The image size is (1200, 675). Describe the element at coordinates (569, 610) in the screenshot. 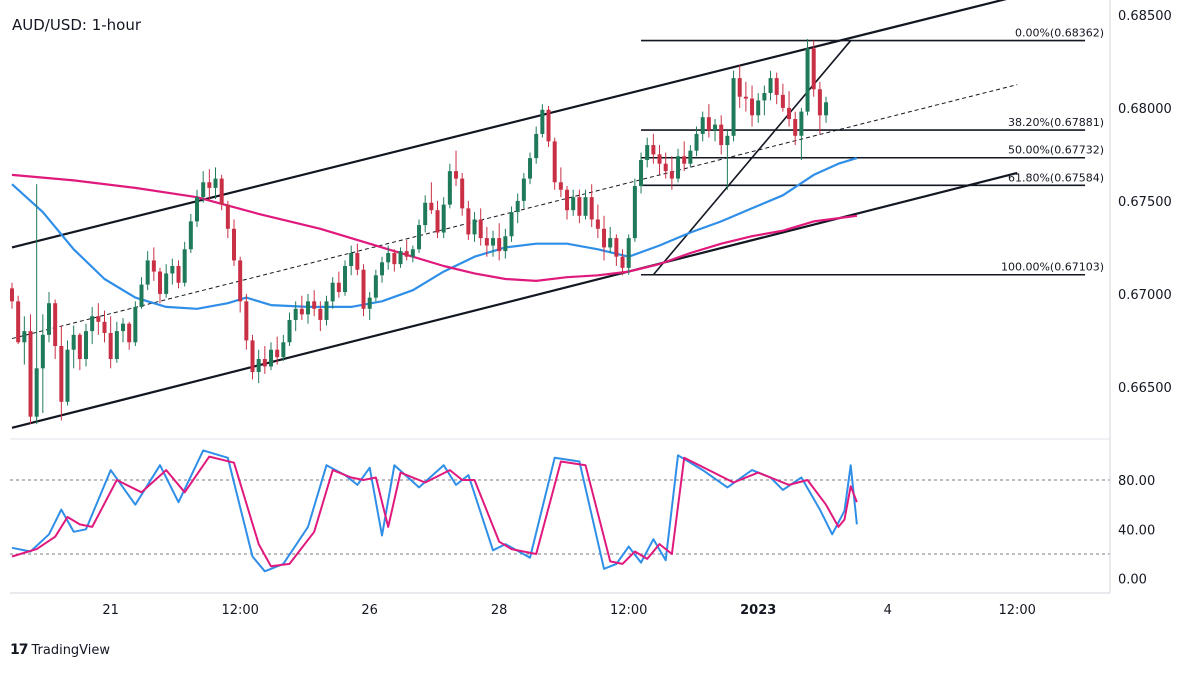

I see `time-axis: 21 12:00 26 28 12:00 2023 4 12:00` at that location.